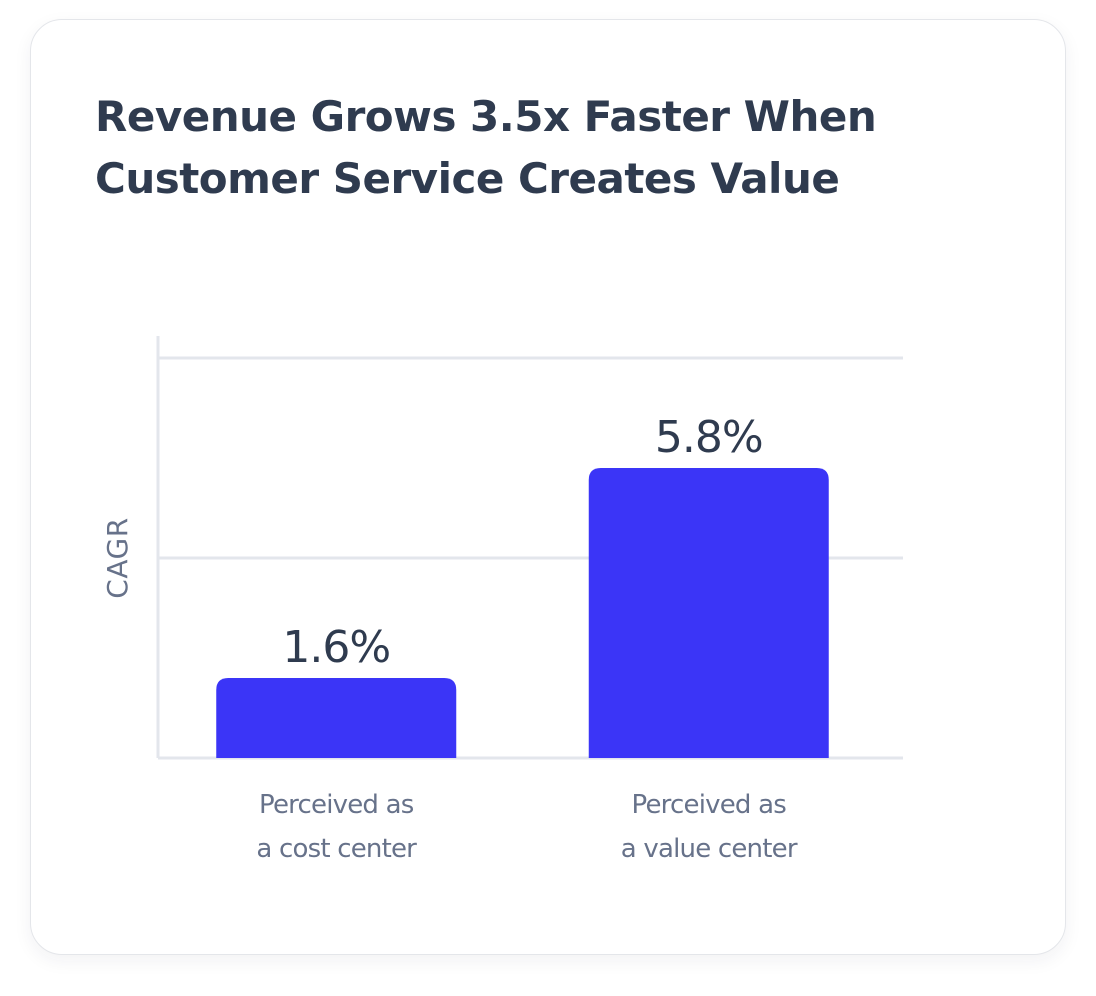 The image size is (1096, 996). I want to click on bar-value-label: 1.6%, so click(336, 647).